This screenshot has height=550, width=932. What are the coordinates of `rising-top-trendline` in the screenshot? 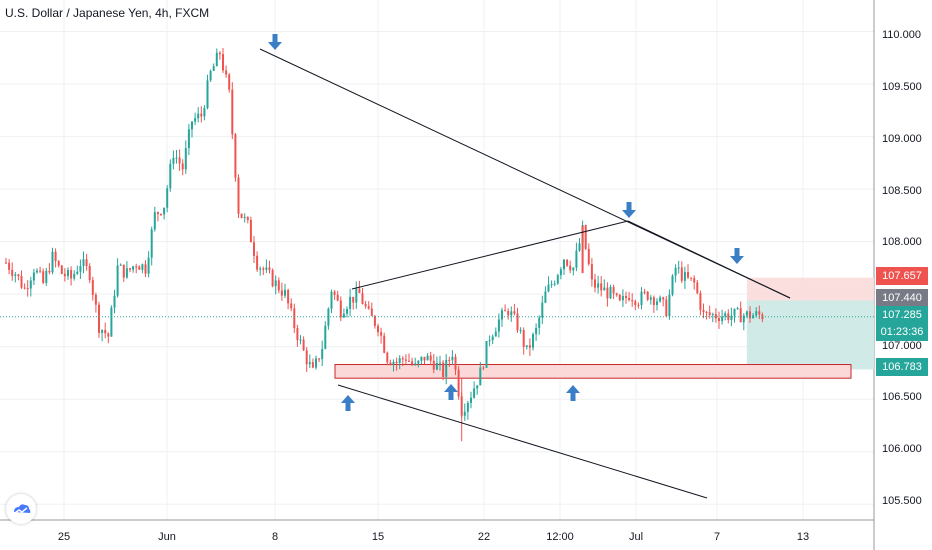 It's located at (490, 255).